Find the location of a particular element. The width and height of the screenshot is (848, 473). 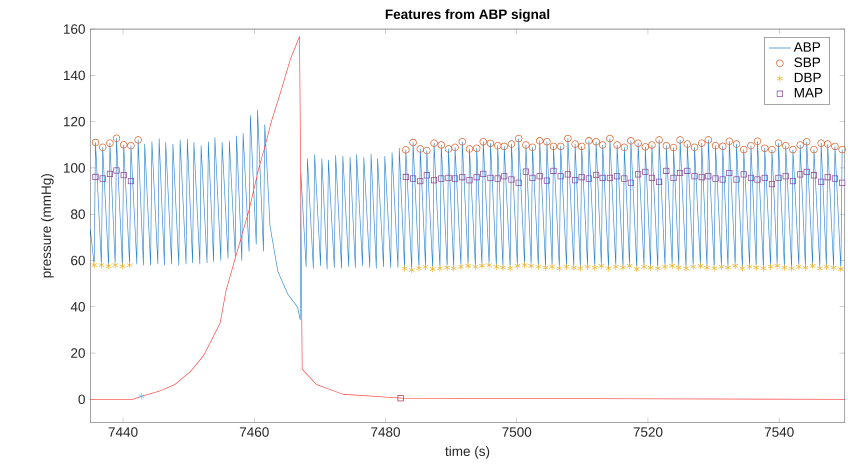

y-tick-label: 120 is located at coordinates (74, 121).